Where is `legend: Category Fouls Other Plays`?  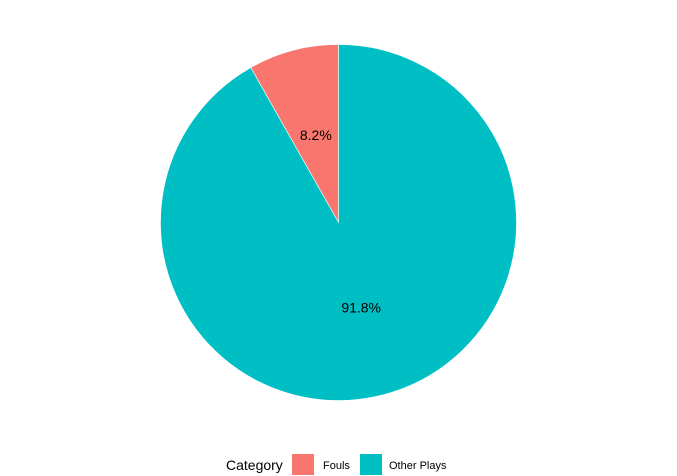 legend: Category Fouls Other Plays is located at coordinates (336, 464).